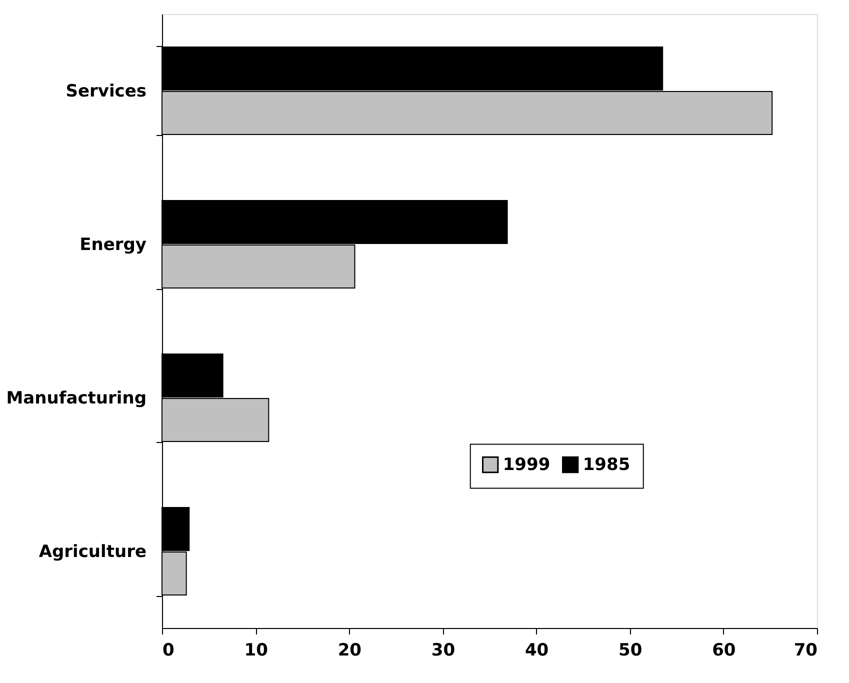  I want to click on legend-label: 1985, so click(606, 464).